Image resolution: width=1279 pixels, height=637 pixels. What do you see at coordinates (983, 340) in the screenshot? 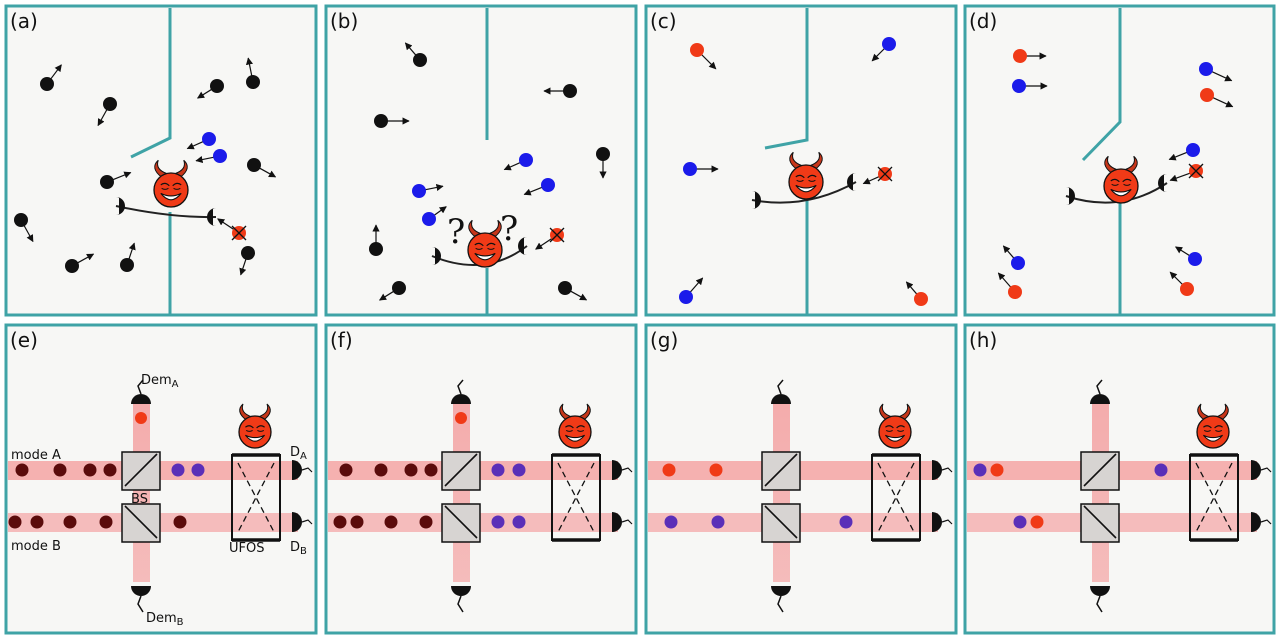
I see `panel-h-label: (h)` at bounding box center [983, 340].